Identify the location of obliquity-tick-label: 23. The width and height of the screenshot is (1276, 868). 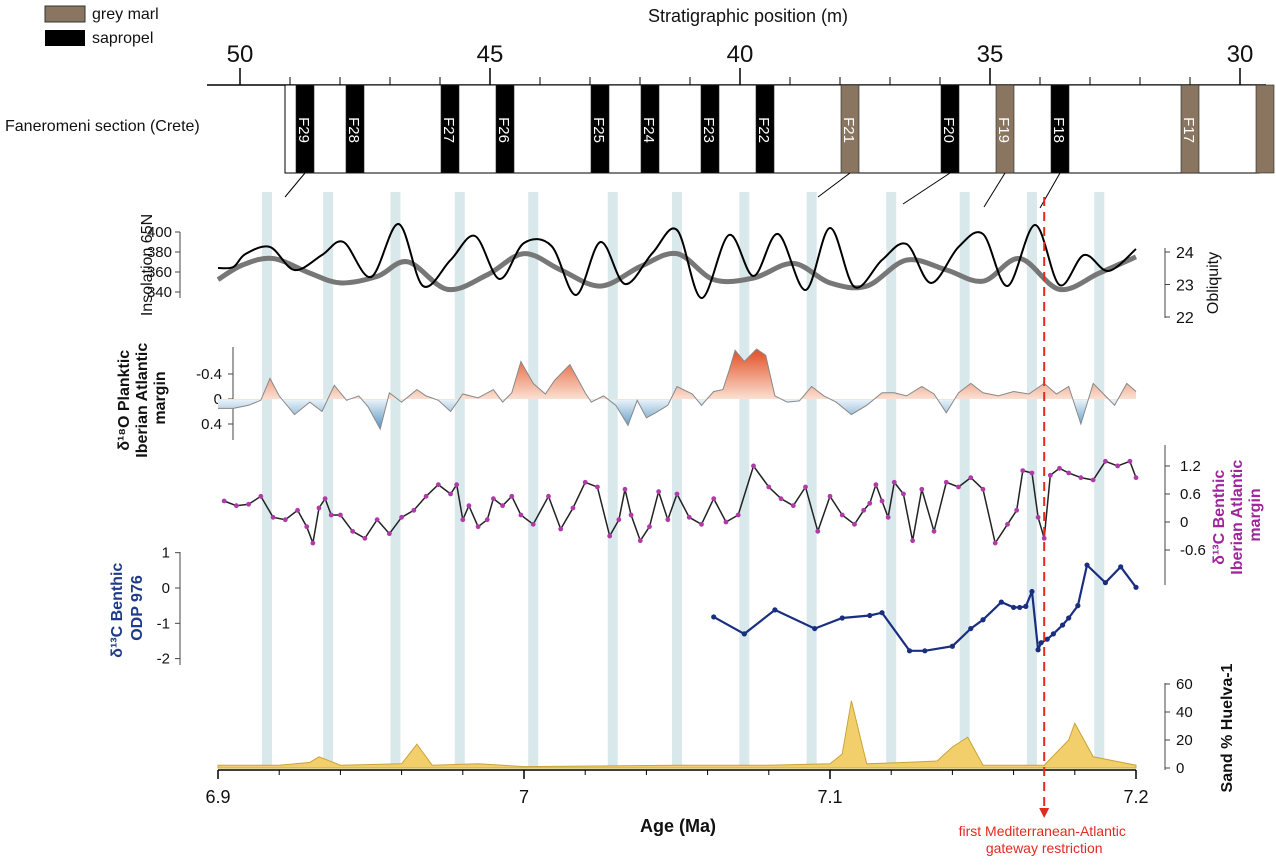
(1185, 286).